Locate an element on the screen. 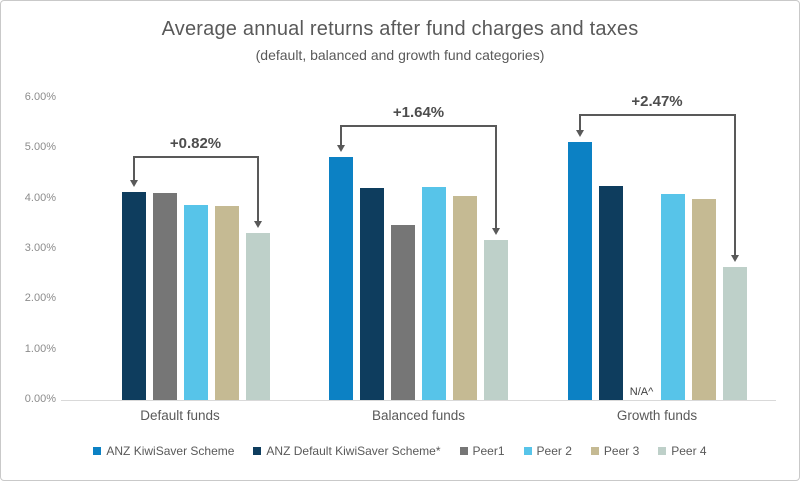 The width and height of the screenshot is (800, 481). legend-label: Peer 2 is located at coordinates (554, 451).